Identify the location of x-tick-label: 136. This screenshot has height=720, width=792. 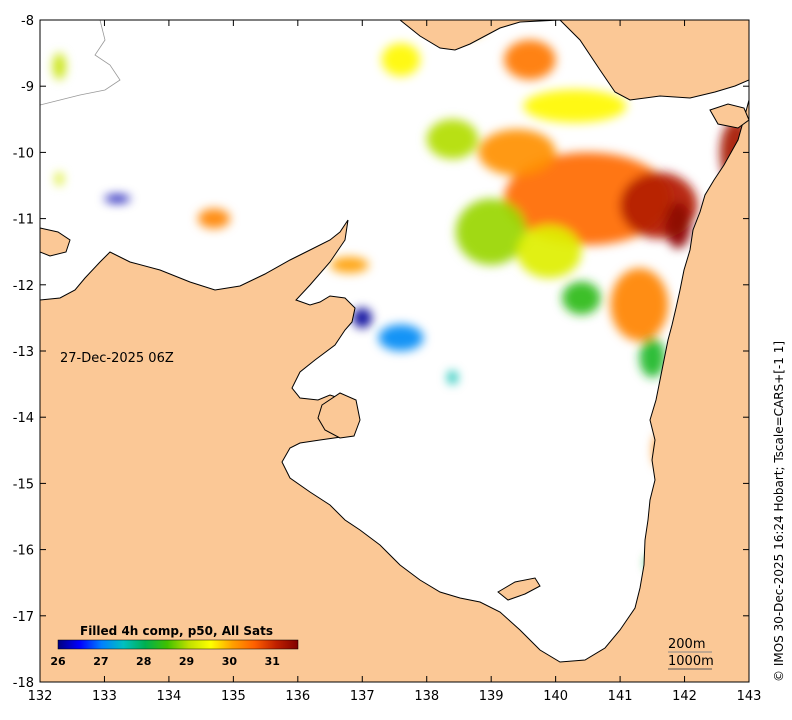
(297, 696).